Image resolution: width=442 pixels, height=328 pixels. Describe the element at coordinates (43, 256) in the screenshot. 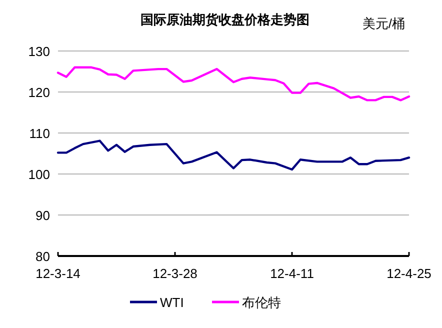

I see `y-tick-label: 80` at that location.